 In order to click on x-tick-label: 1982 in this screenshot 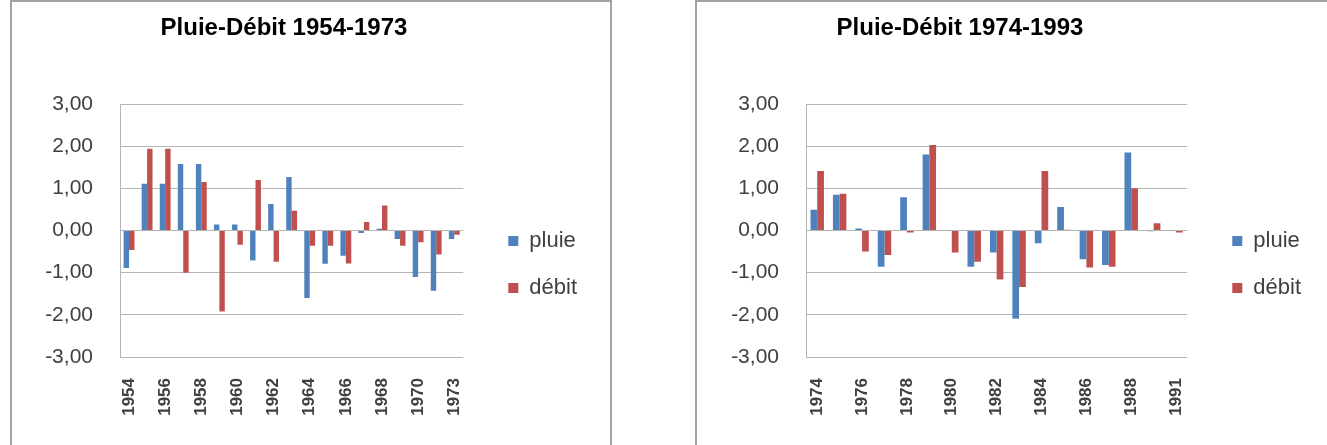, I will do `click(996, 397)`.